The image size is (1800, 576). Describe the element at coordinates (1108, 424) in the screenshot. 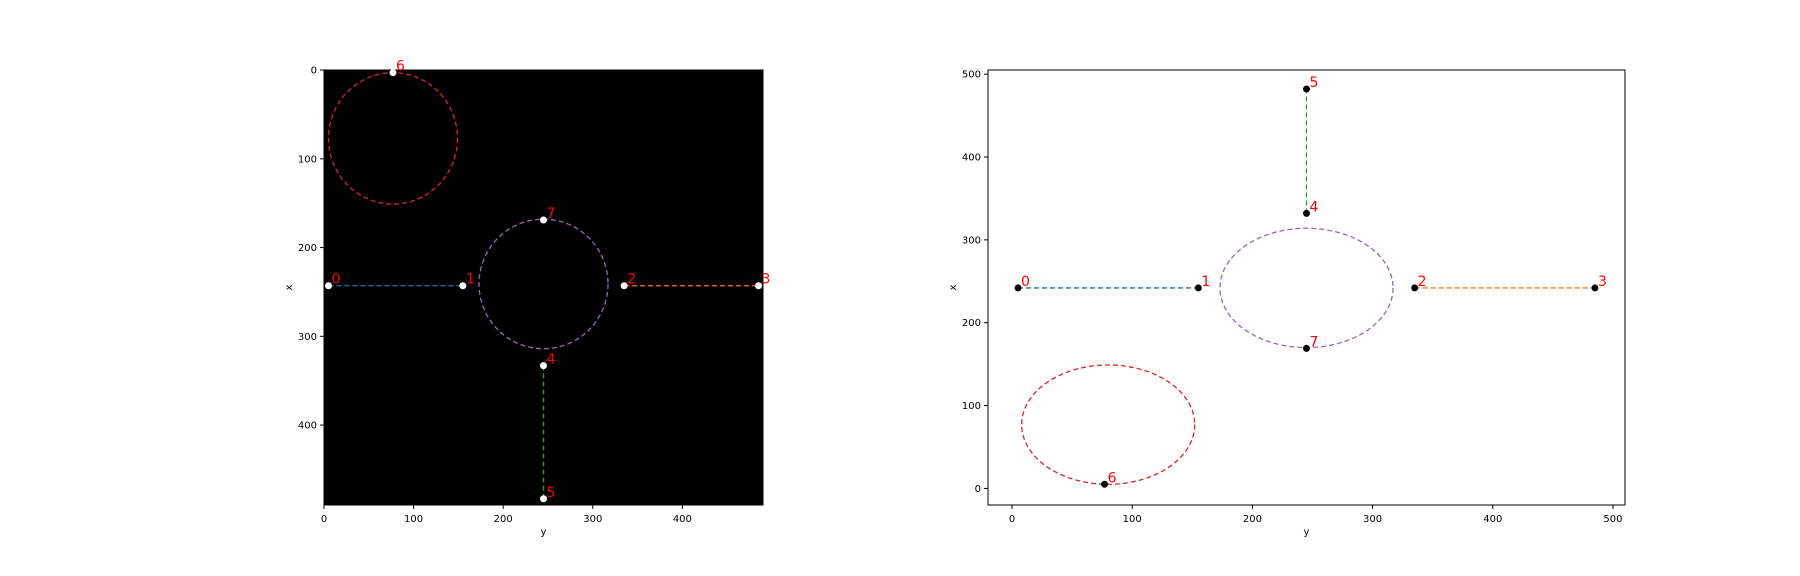

I see `dashed-circle` at that location.